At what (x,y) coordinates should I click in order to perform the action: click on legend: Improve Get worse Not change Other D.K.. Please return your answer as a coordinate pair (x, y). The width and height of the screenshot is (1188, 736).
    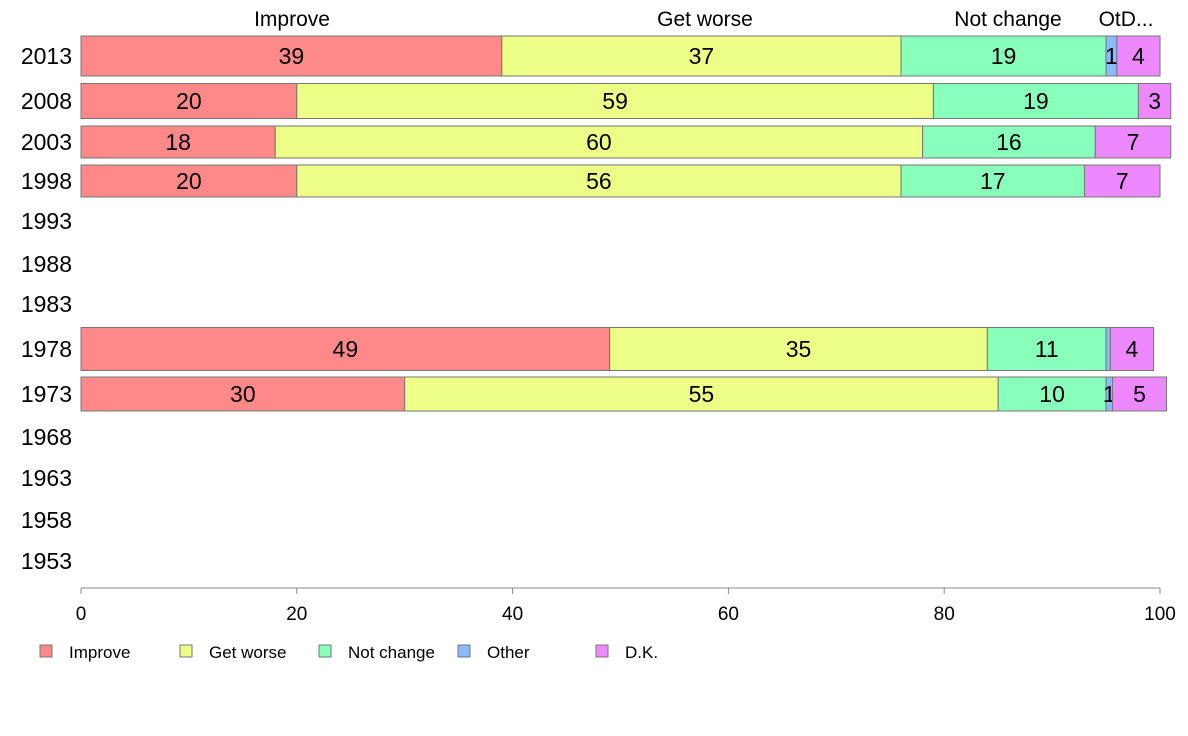
    Looking at the image, I should click on (348, 652).